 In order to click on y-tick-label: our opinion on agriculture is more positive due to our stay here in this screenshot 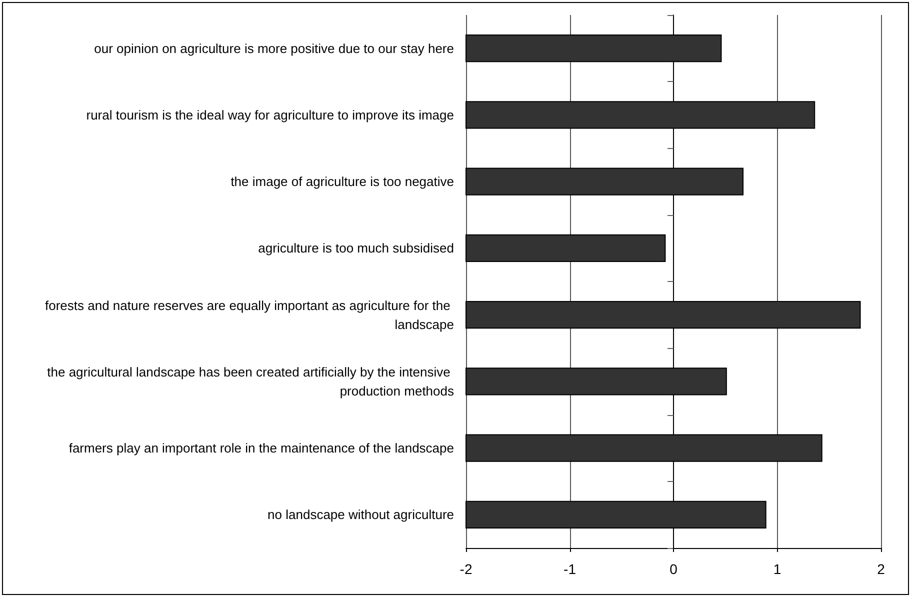, I will do `click(274, 48)`.